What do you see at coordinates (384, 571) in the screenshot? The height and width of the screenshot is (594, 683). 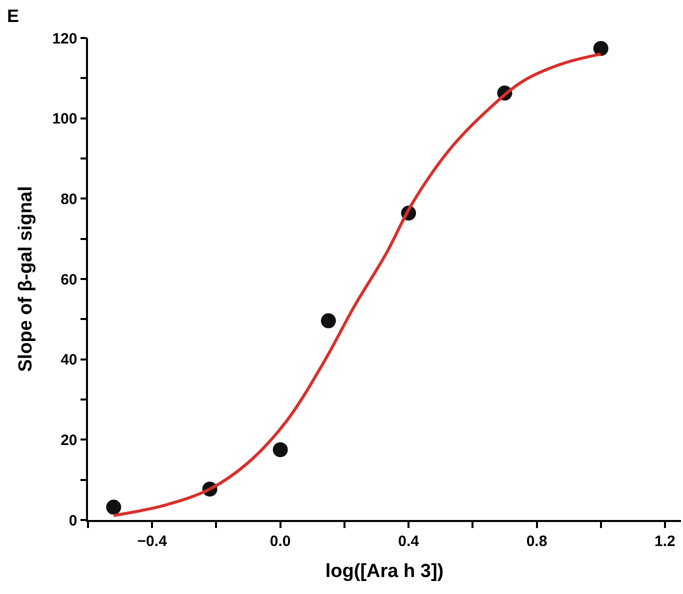 I see `x-axis-title: log([Ara h 3])` at bounding box center [384, 571].